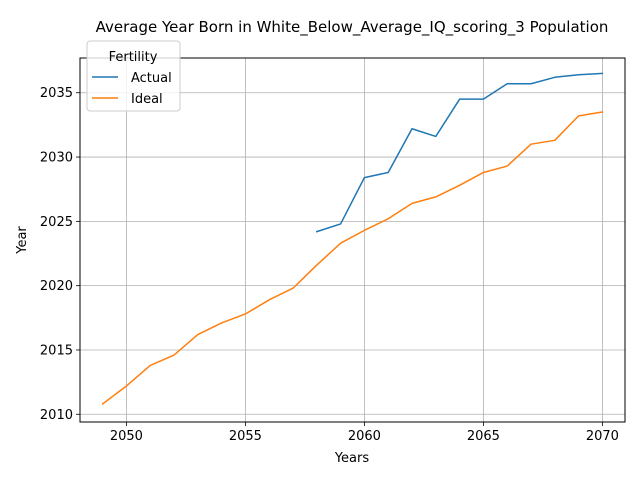 The image size is (640, 484). What do you see at coordinates (364, 436) in the screenshot?
I see `x-tick-label: 2060` at bounding box center [364, 436].